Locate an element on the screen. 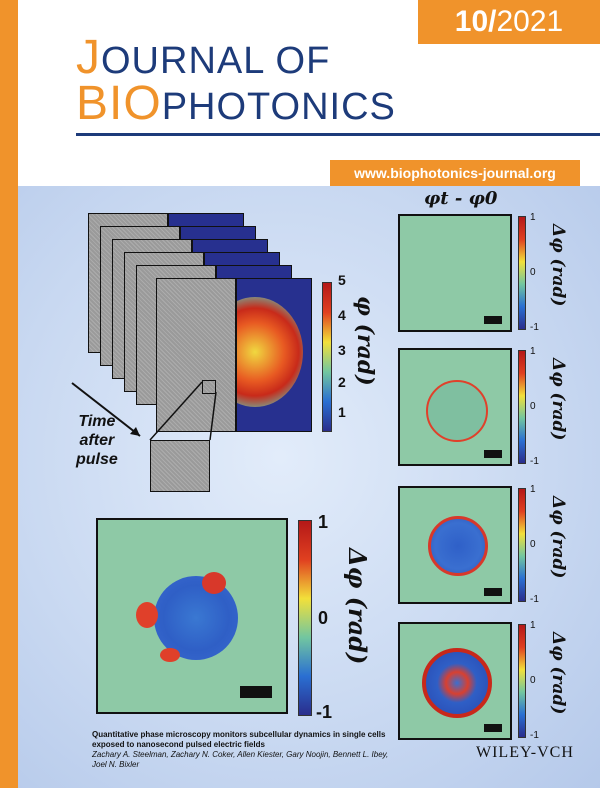  large-cbar-label: Δφ (rad) is located at coordinates (357, 606).